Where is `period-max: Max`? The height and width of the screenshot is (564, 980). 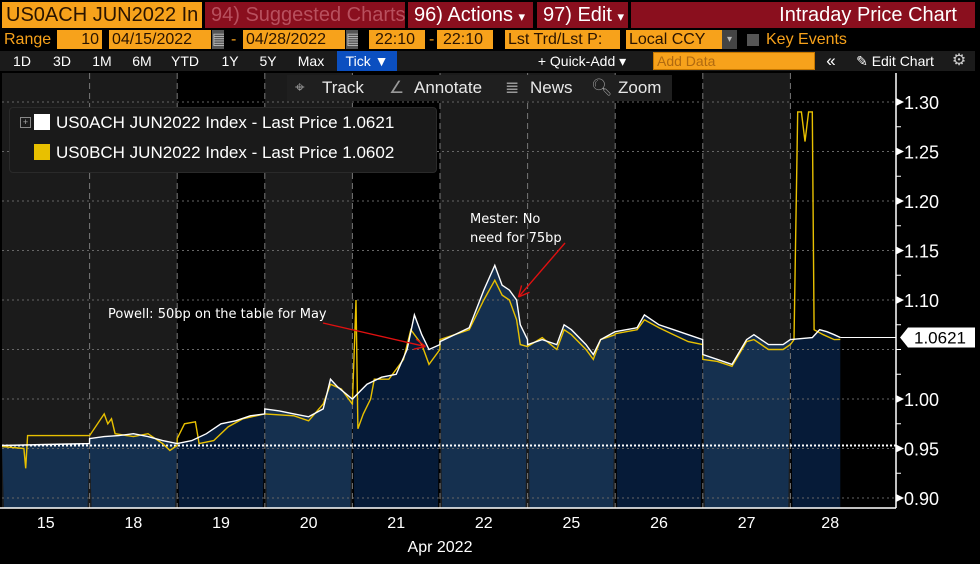
period-max: Max is located at coordinates (311, 61).